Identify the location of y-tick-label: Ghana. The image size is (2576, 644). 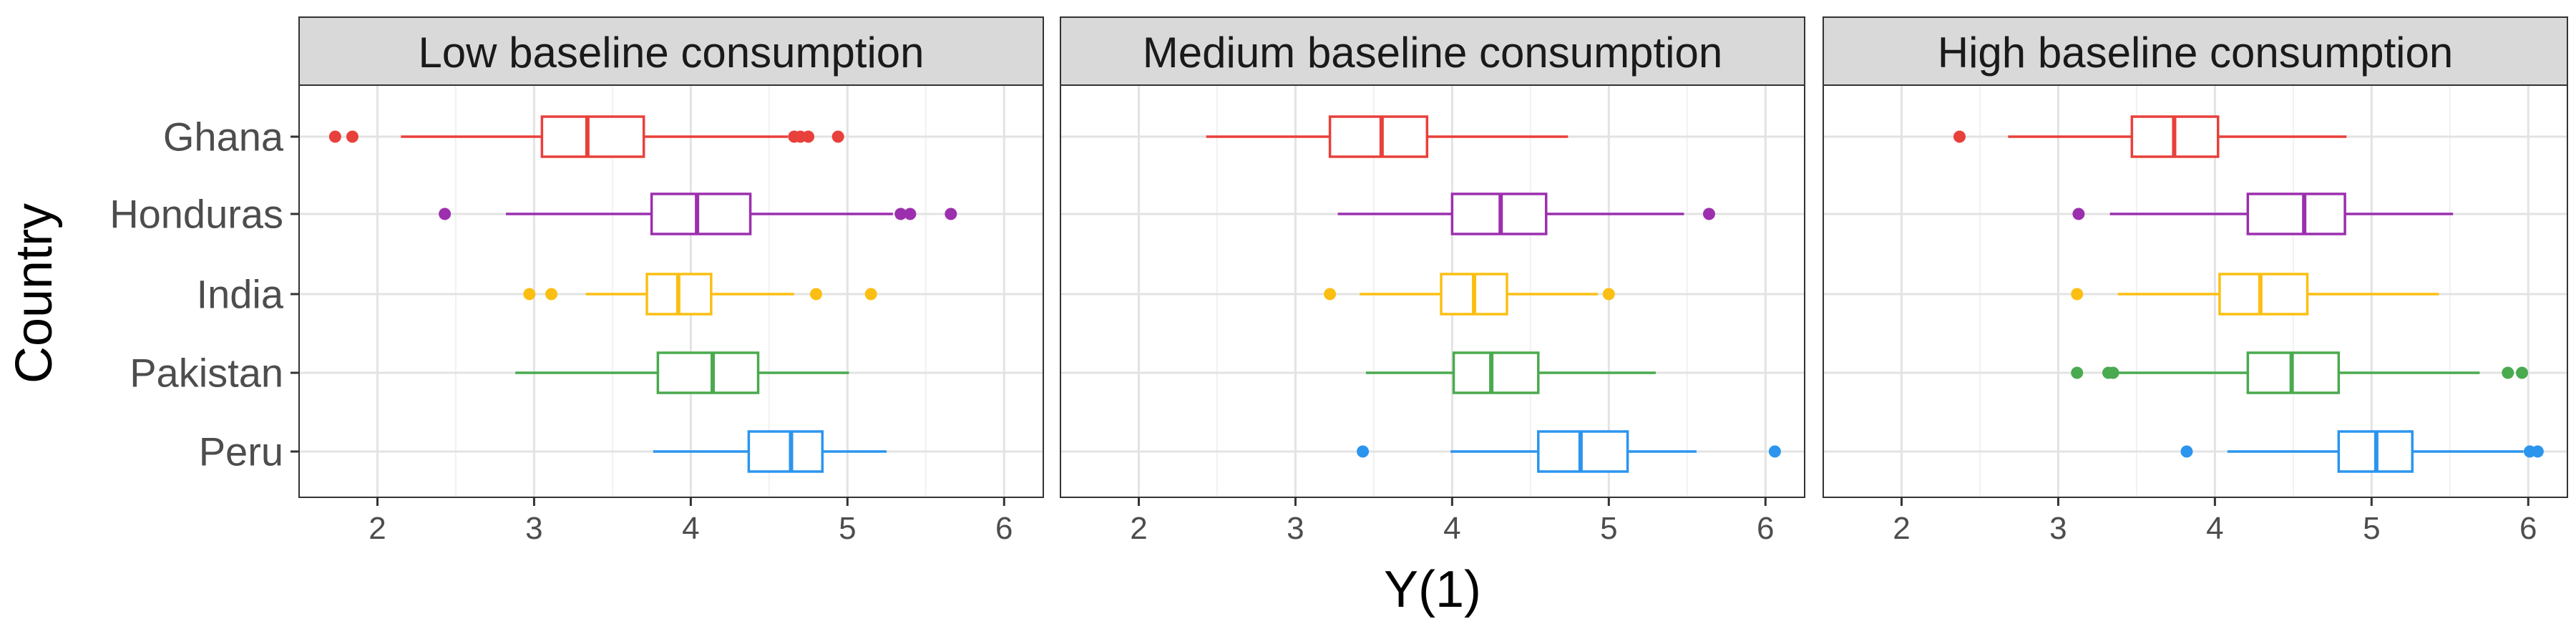
(223, 137).